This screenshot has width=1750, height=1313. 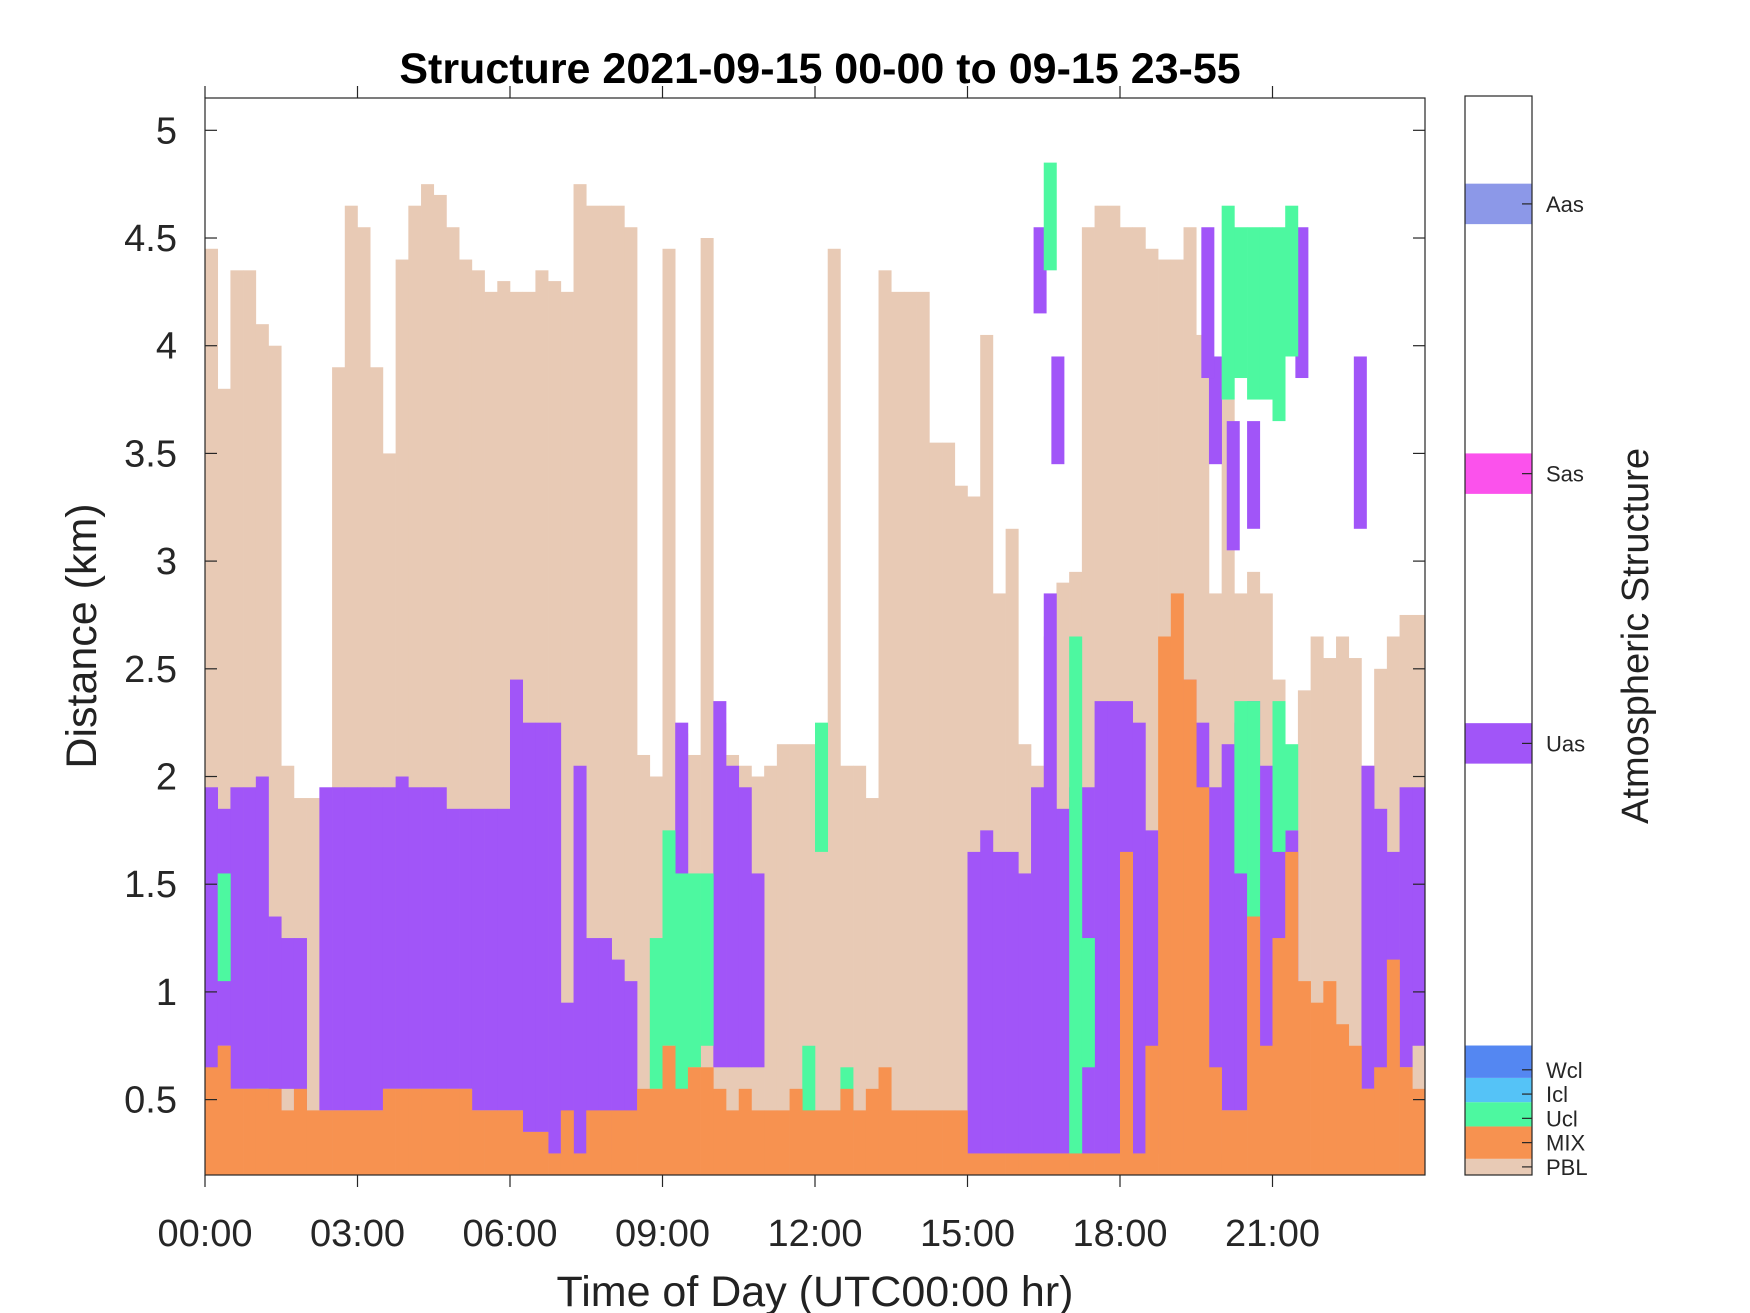 I want to click on y-tick-label: 1, so click(x=166, y=993).